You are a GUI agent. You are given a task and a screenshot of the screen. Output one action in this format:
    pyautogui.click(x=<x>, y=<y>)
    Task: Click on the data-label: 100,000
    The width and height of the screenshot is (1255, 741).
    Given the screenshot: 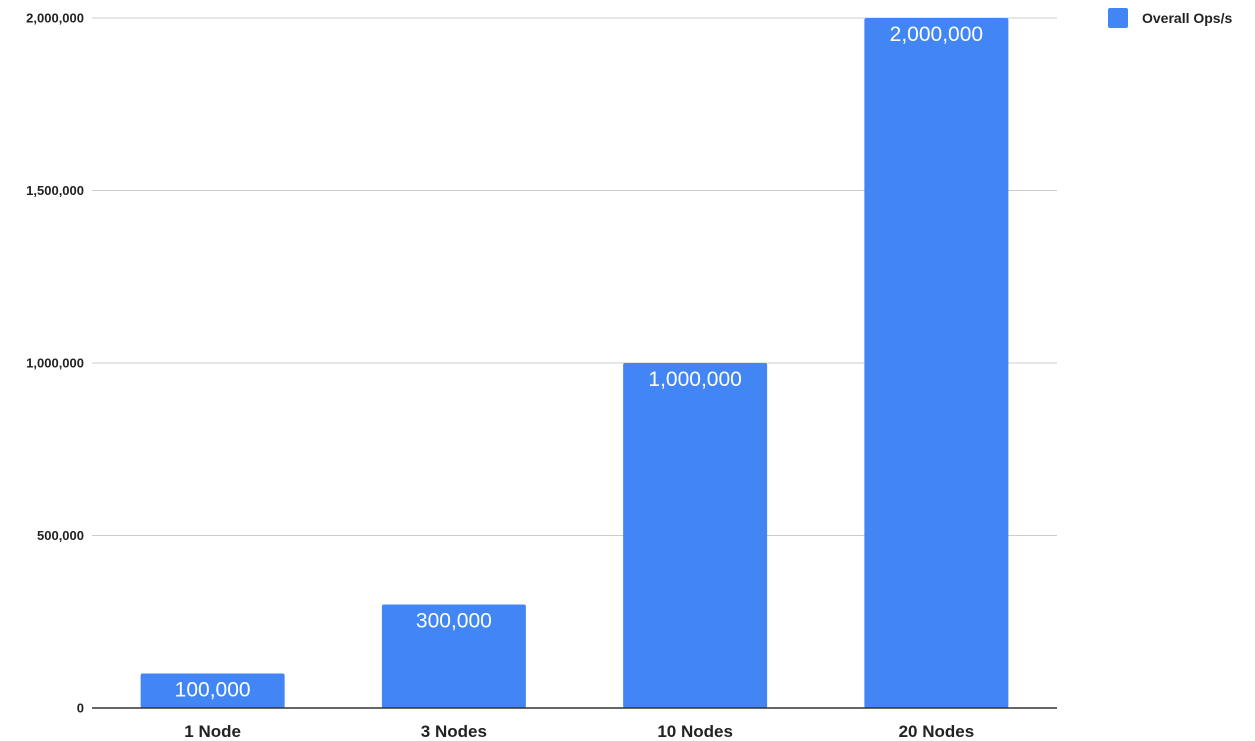 What is the action you would take?
    pyautogui.click(x=213, y=690)
    